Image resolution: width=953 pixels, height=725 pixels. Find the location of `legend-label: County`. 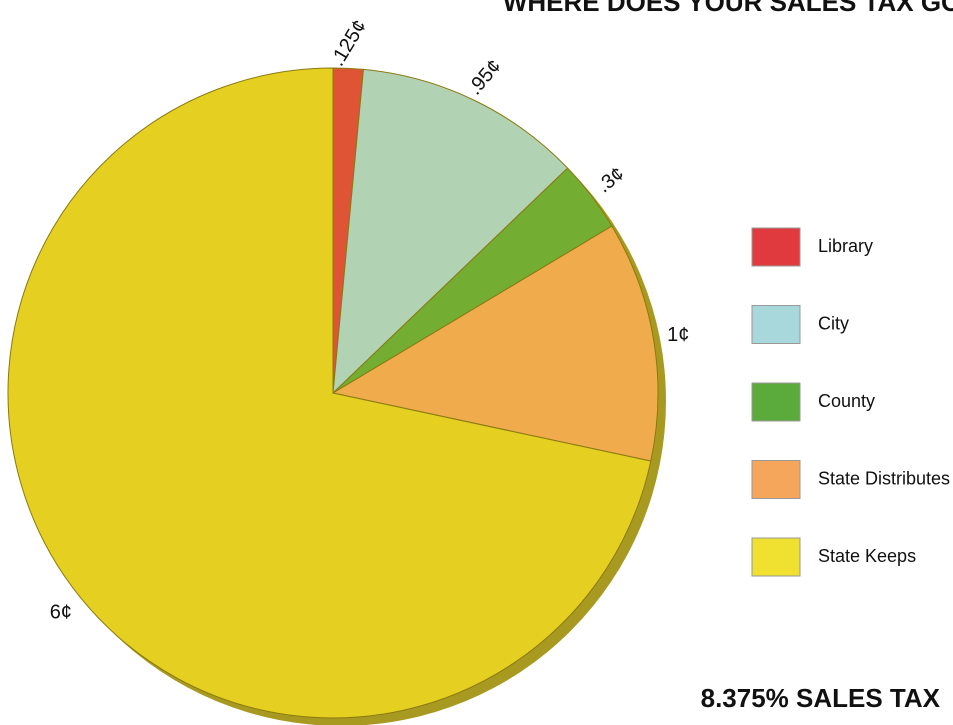

legend-label: County is located at coordinates (846, 401).